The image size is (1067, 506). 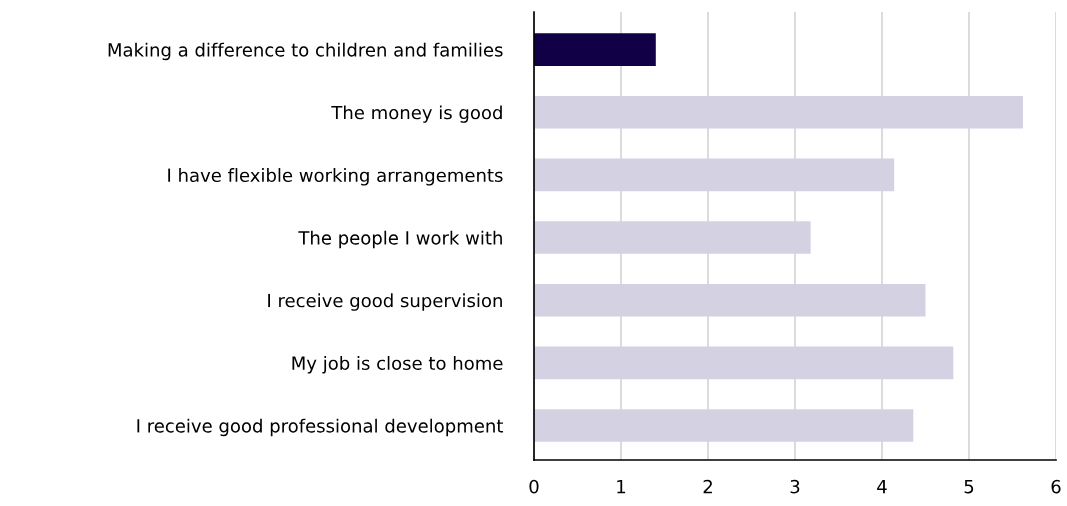 What do you see at coordinates (882, 487) in the screenshot?
I see `x-tick-label: 4` at bounding box center [882, 487].